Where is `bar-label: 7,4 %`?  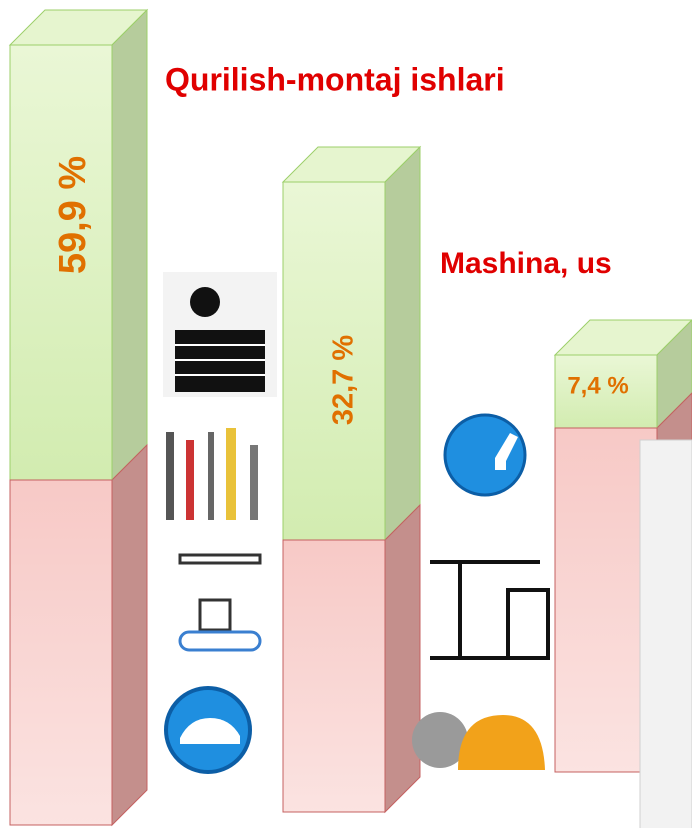 bar-label: 7,4 % is located at coordinates (597, 385).